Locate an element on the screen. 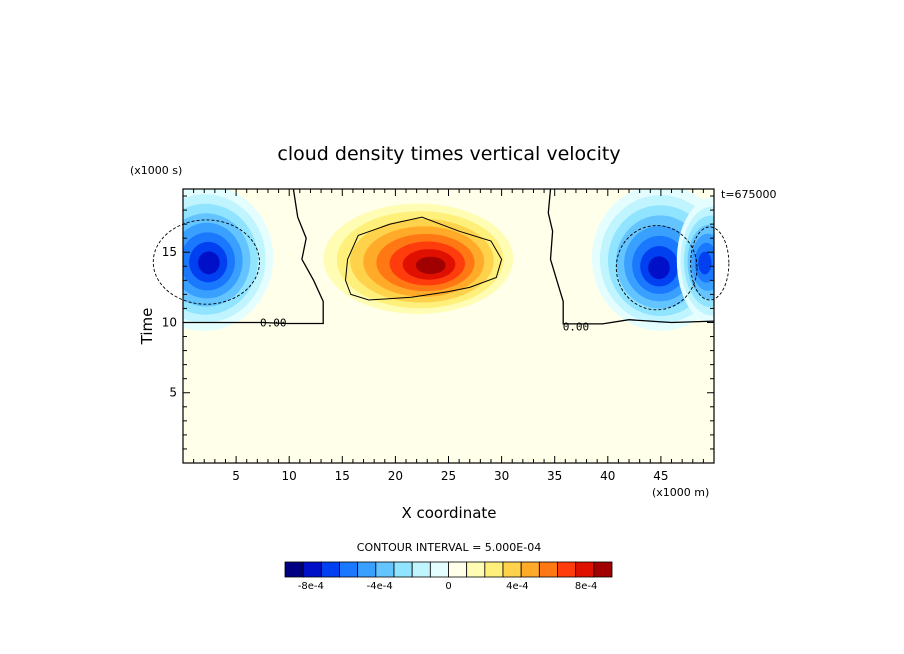 This screenshot has height=654, width=904. x-tick-label: 20 is located at coordinates (395, 476).